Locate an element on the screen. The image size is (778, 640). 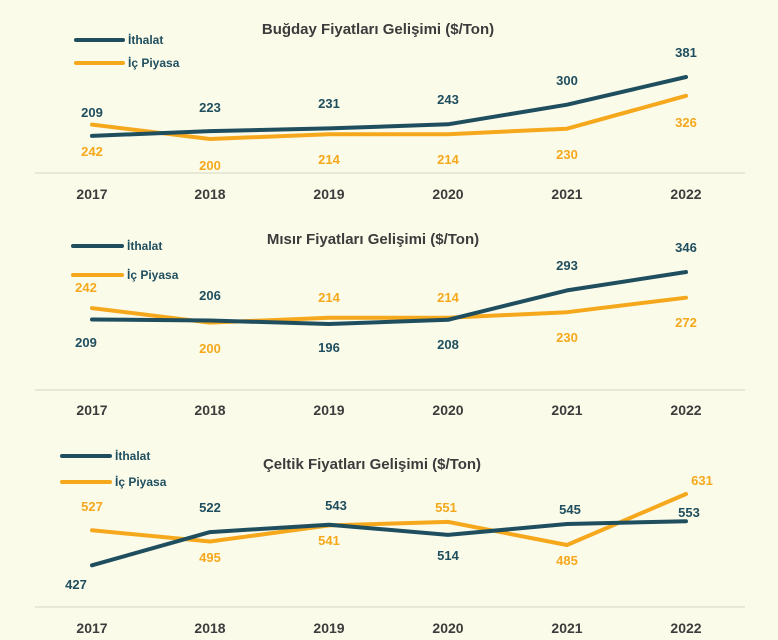
data-label-ithalat: 196 is located at coordinates (329, 347).